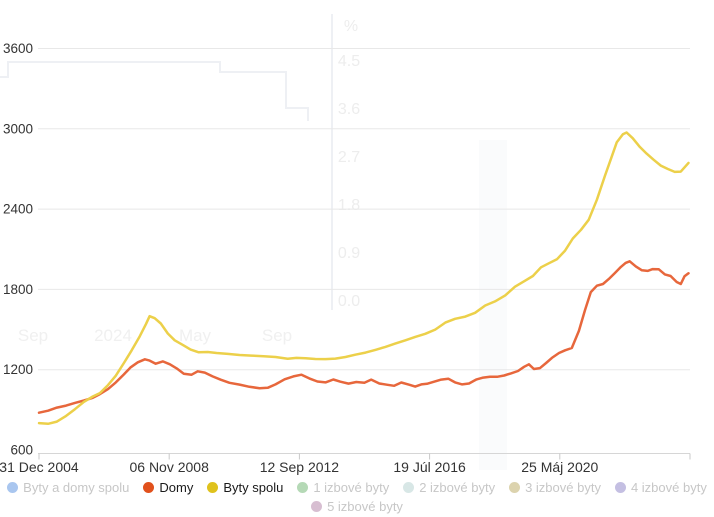 Image resolution: width=714 pixels, height=517 pixels. What do you see at coordinates (176, 487) in the screenshot?
I see `legend-item-label: Domy` at bounding box center [176, 487].